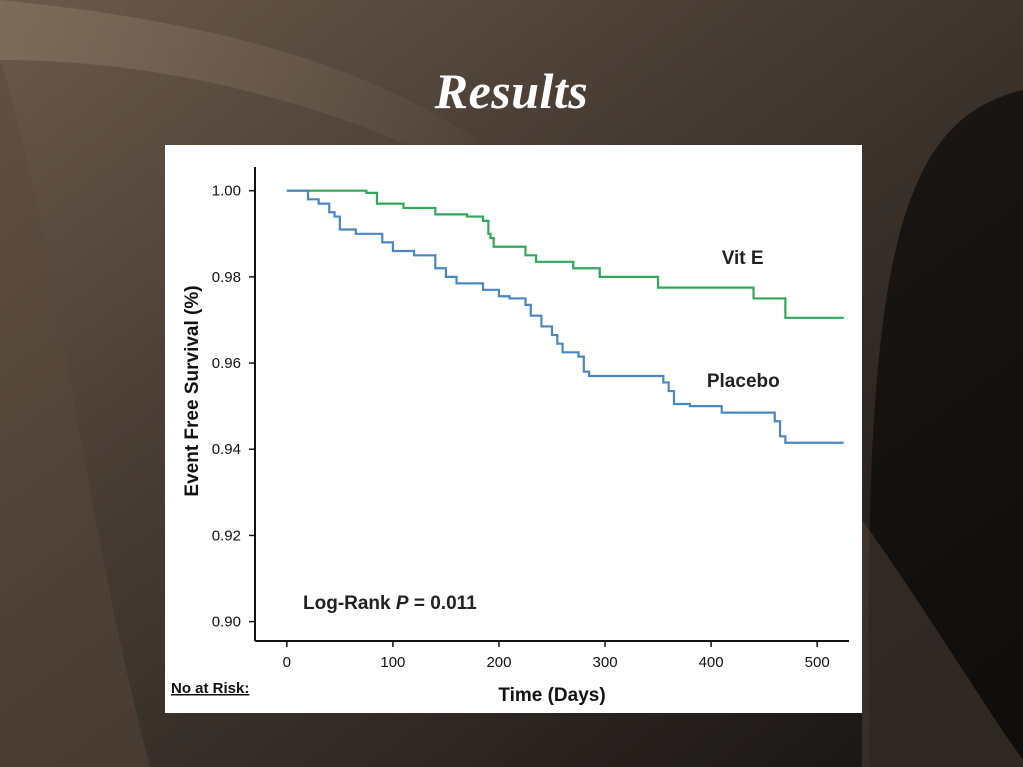 The width and height of the screenshot is (1023, 767). What do you see at coordinates (498, 662) in the screenshot?
I see `x-tick-label: 200` at bounding box center [498, 662].